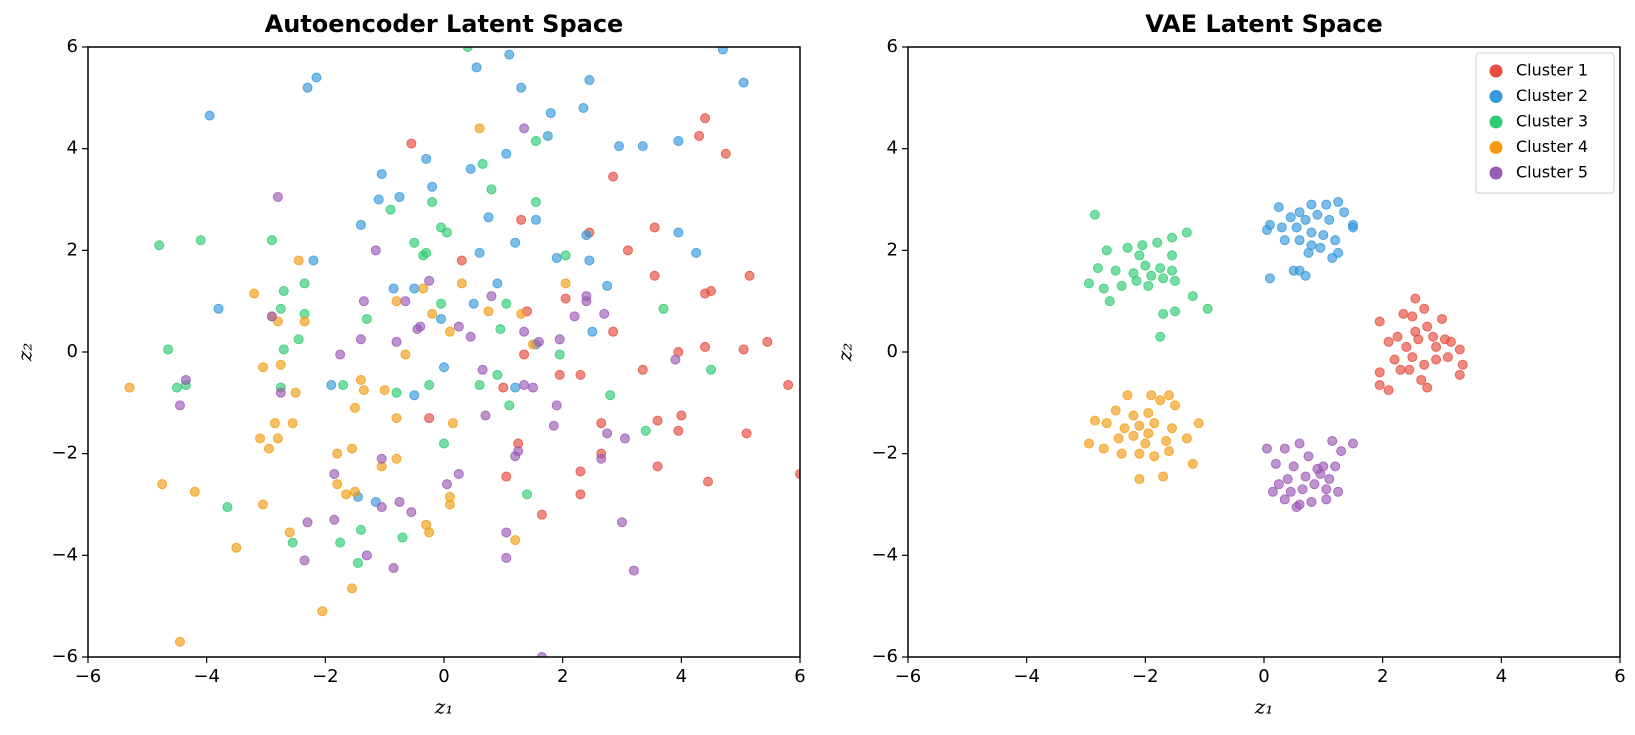 The height and width of the screenshot is (735, 1635). I want to click on chart-title: VAE Latent Space, so click(1264, 24).